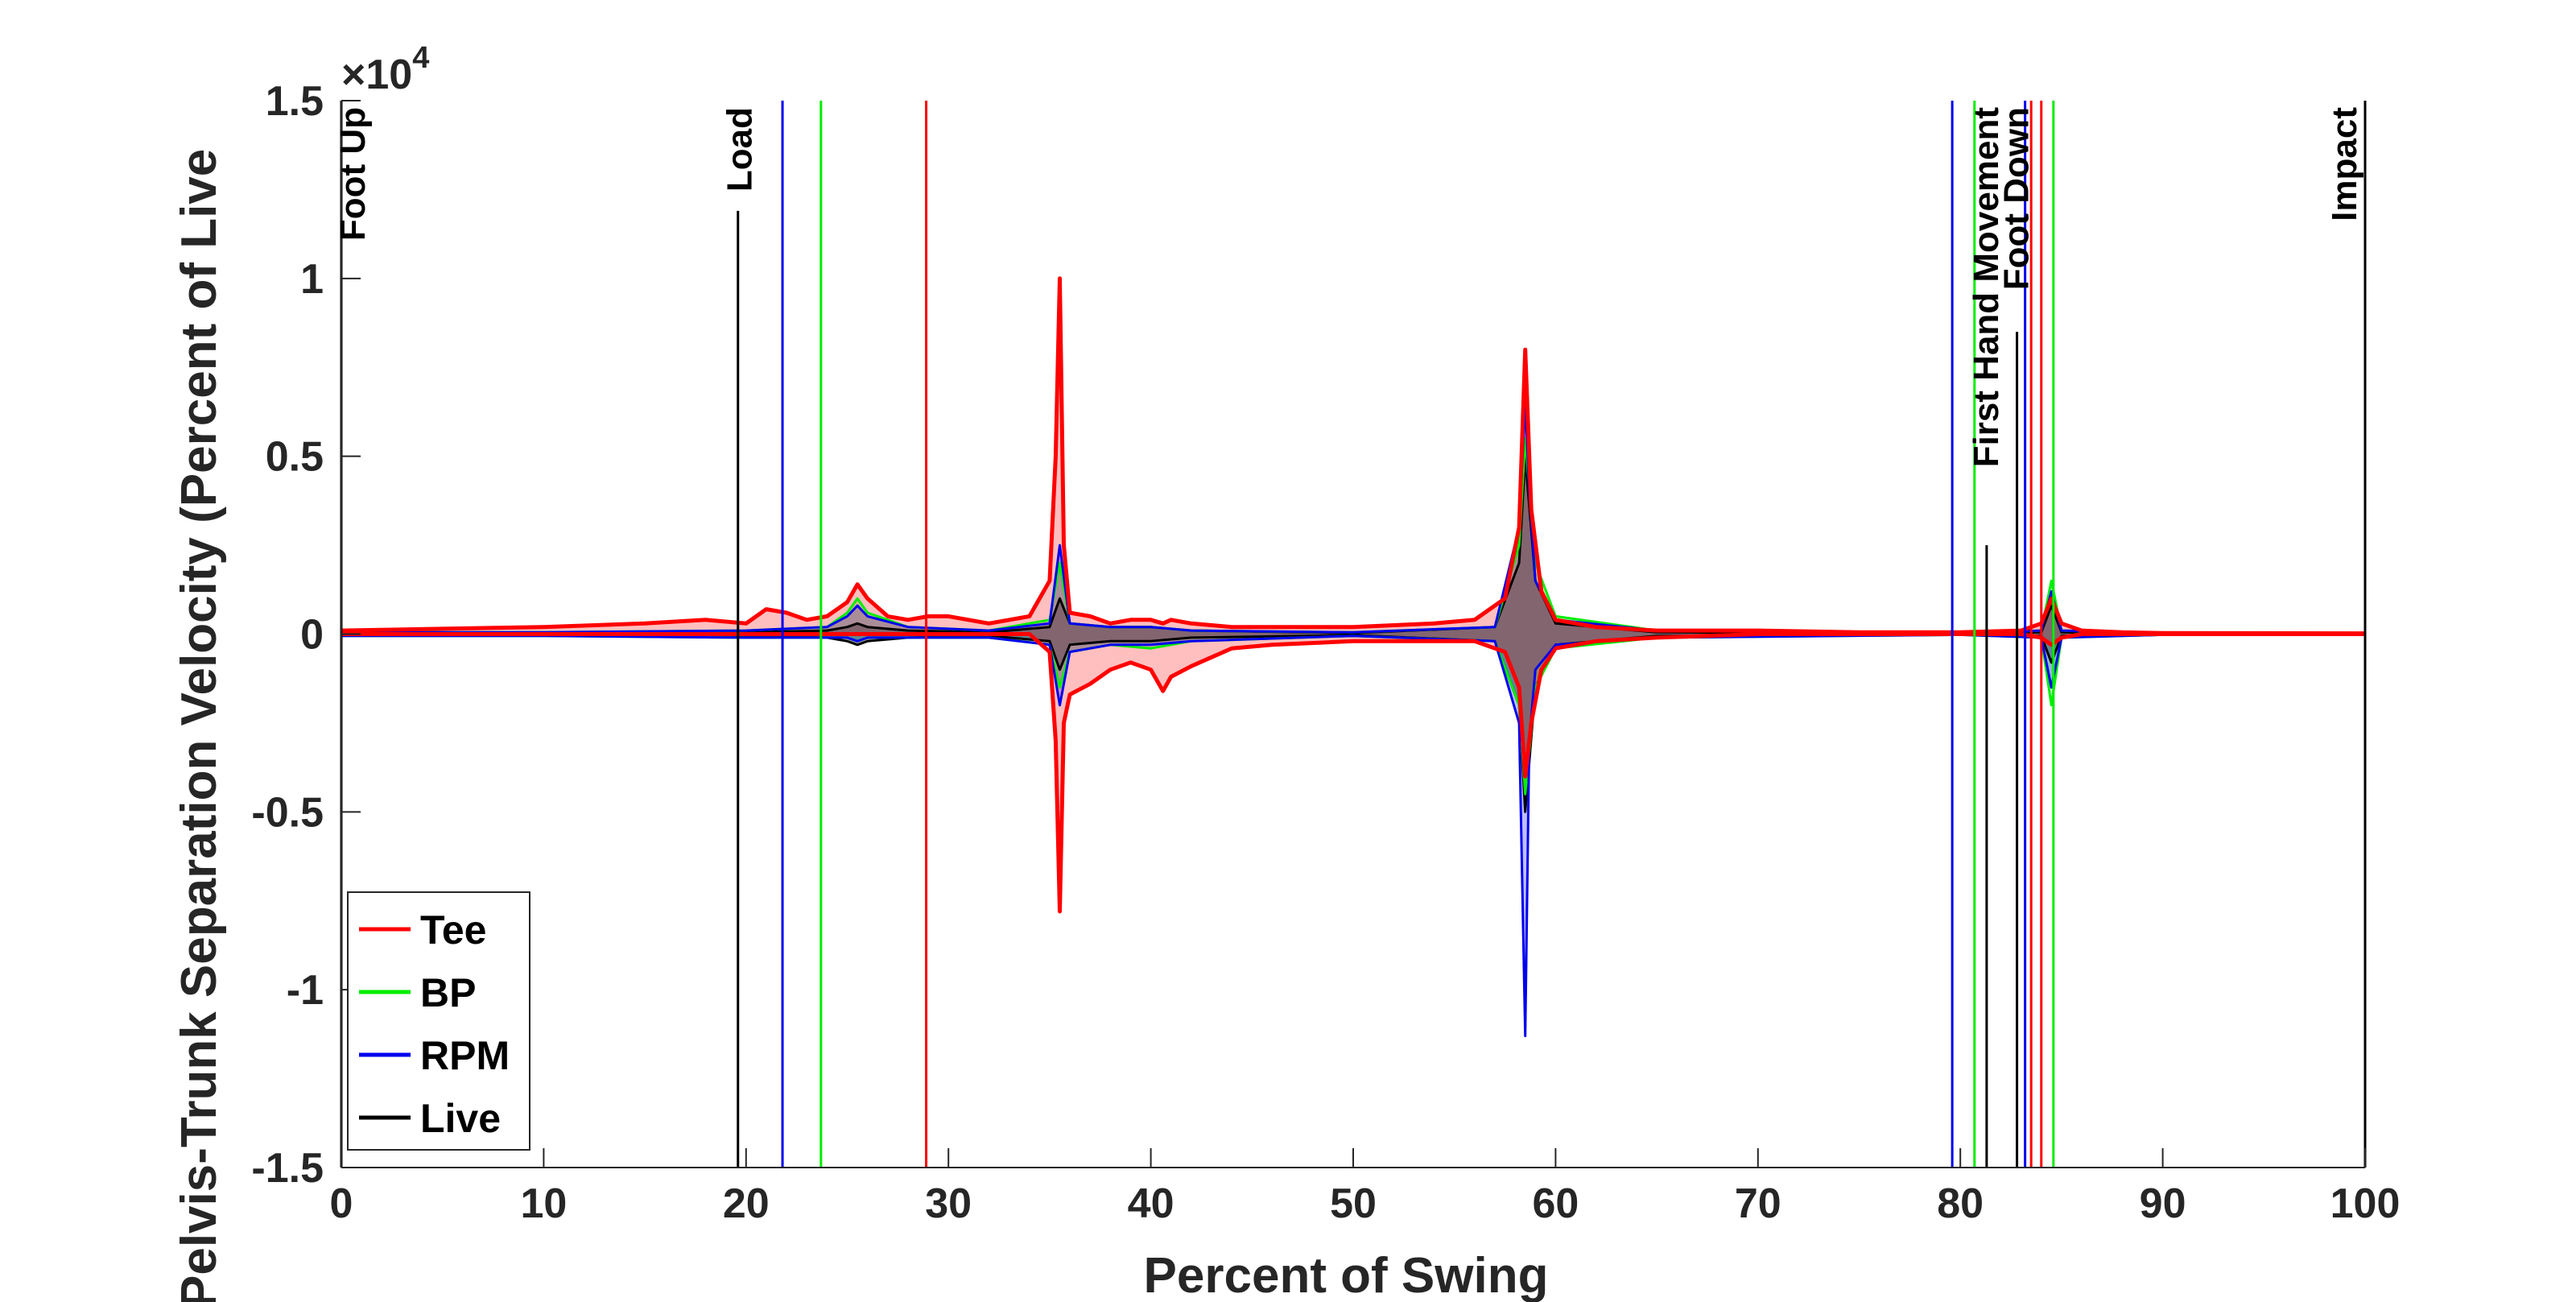 Image resolution: width=2576 pixels, height=1302 pixels. Describe the element at coordinates (1353, 714) in the screenshot. I see `line-bp-lower` at that location.